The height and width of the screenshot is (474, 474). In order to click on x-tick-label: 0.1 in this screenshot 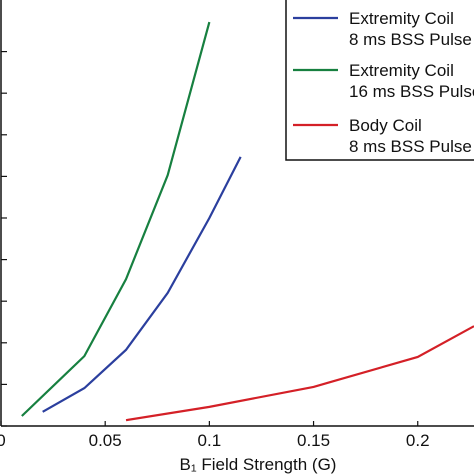, I will do `click(210, 440)`.